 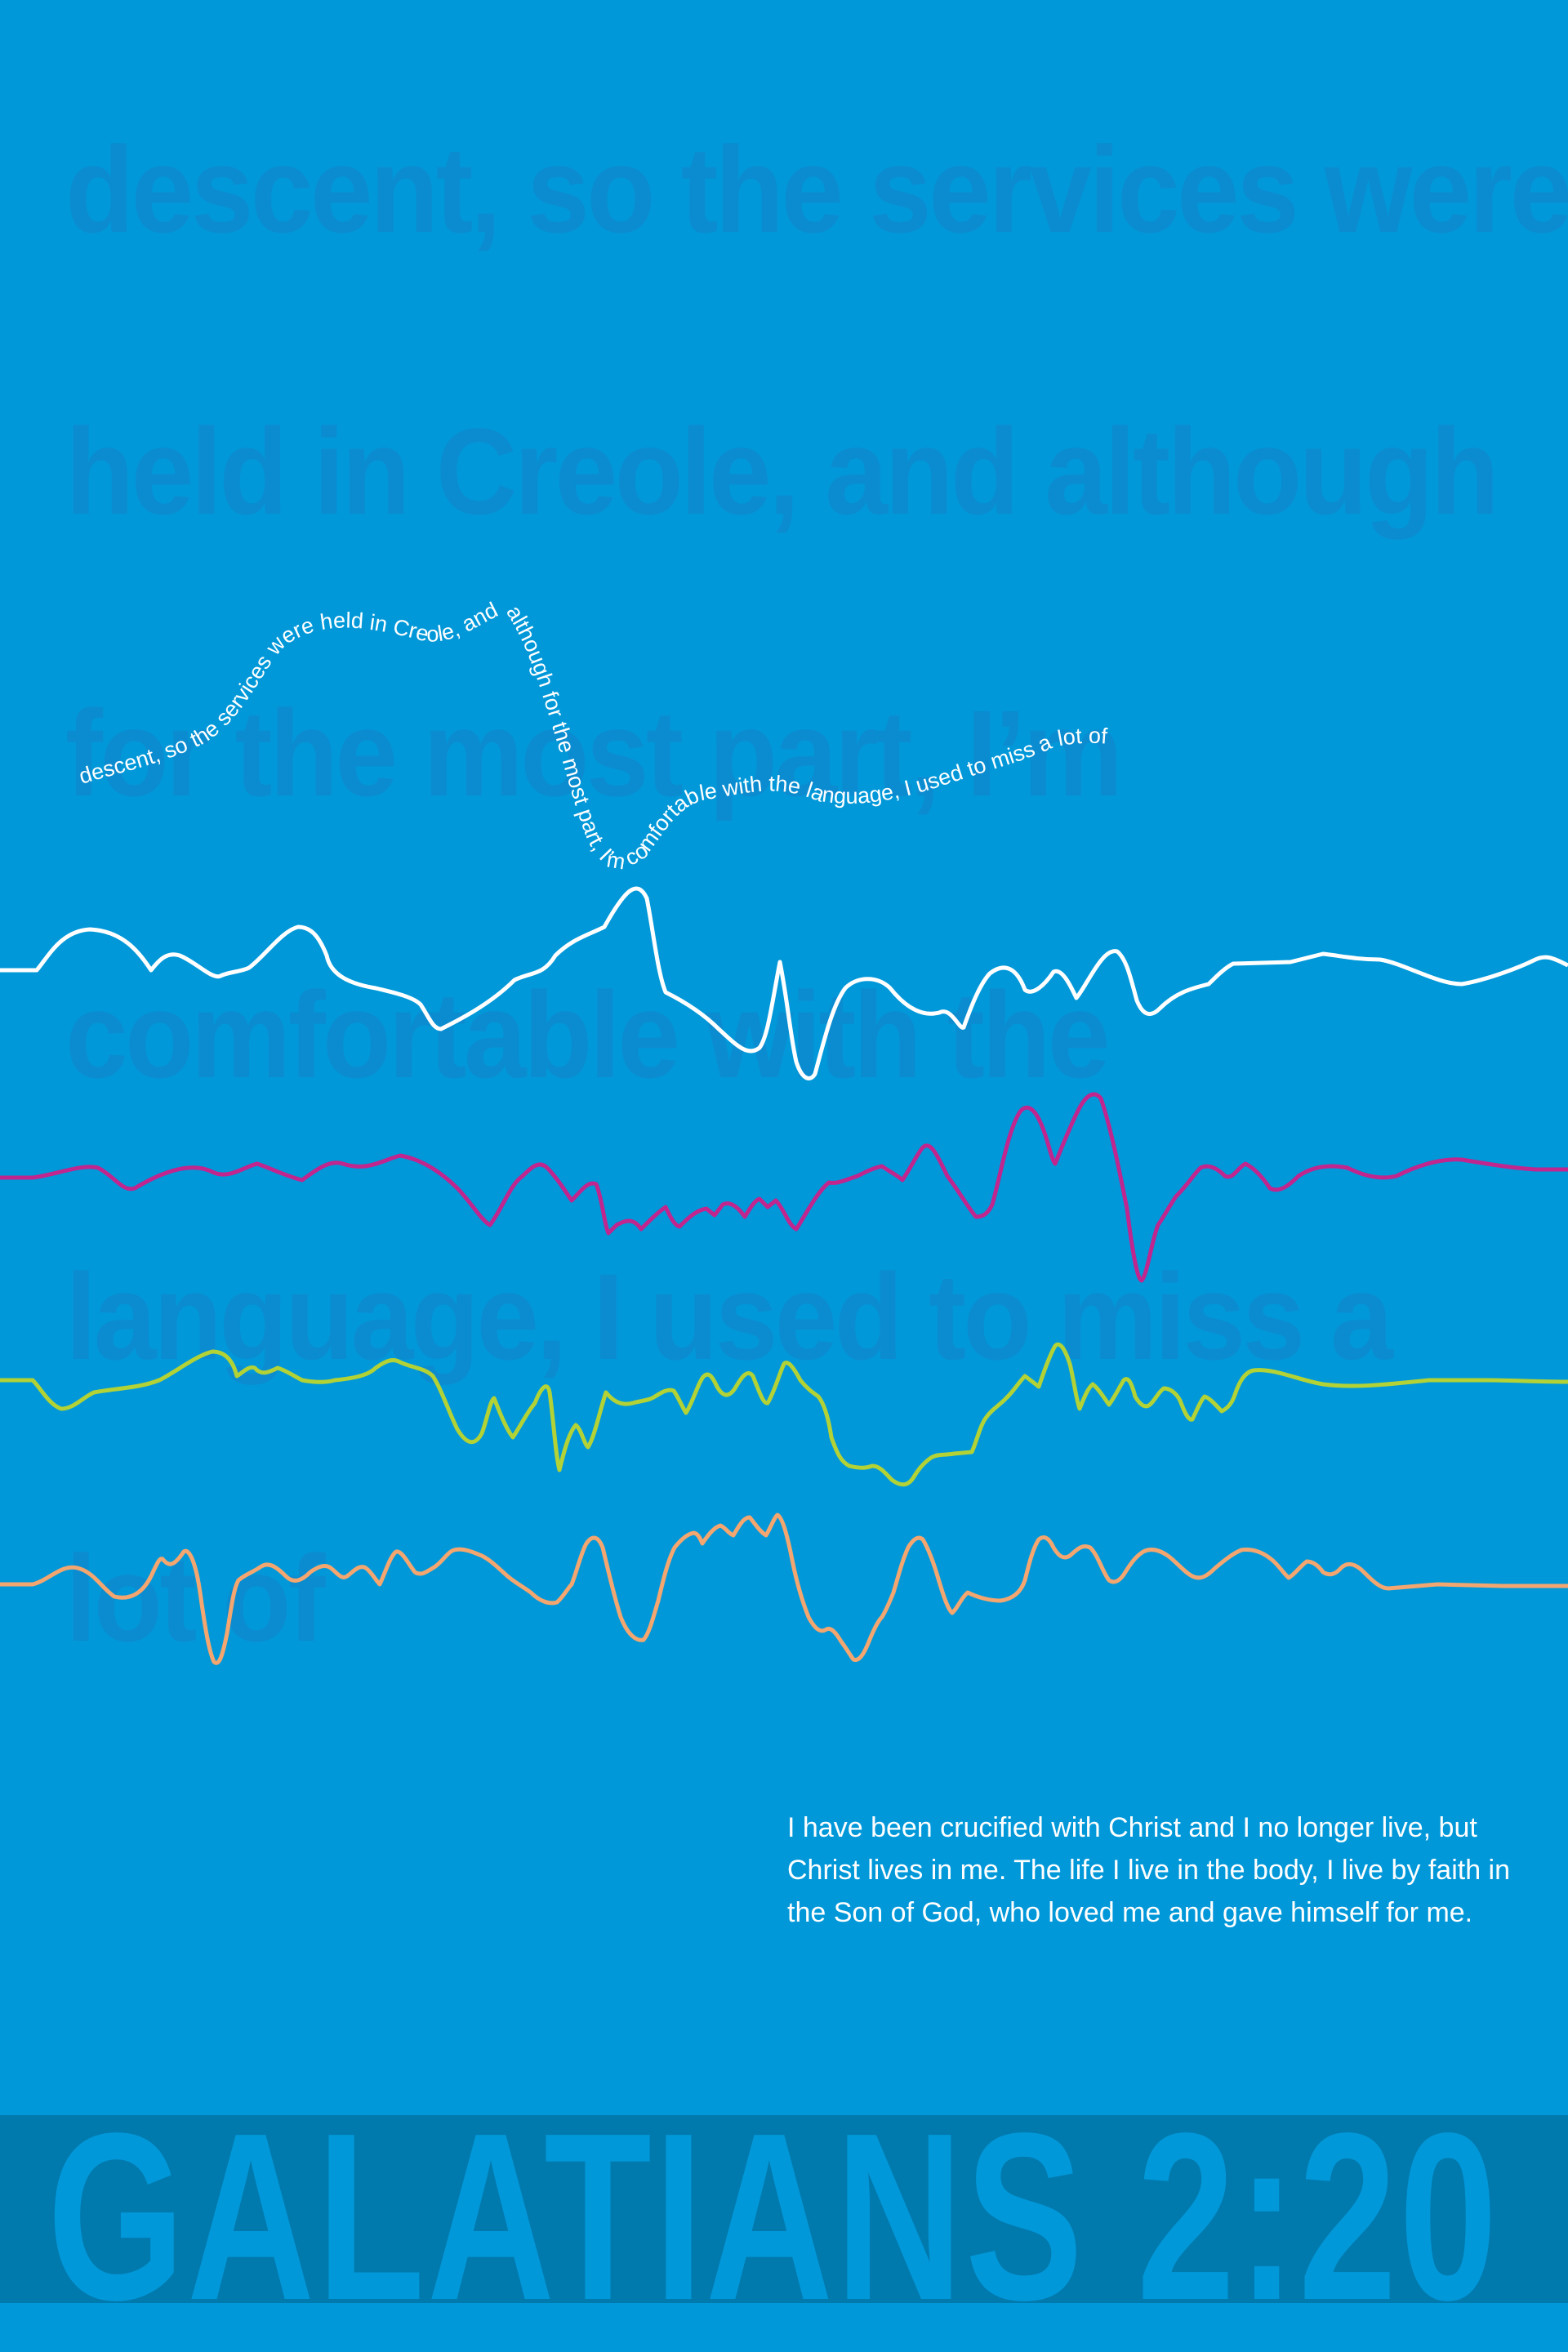 What do you see at coordinates (782, 471) in the screenshot?
I see `background-text-line: held in Creole, and although` at bounding box center [782, 471].